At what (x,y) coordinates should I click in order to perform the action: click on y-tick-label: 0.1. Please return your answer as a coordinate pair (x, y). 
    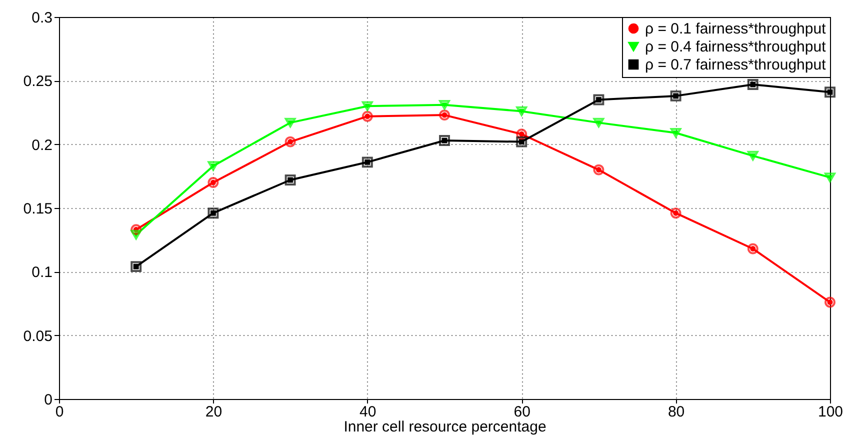
    Looking at the image, I should click on (42, 273).